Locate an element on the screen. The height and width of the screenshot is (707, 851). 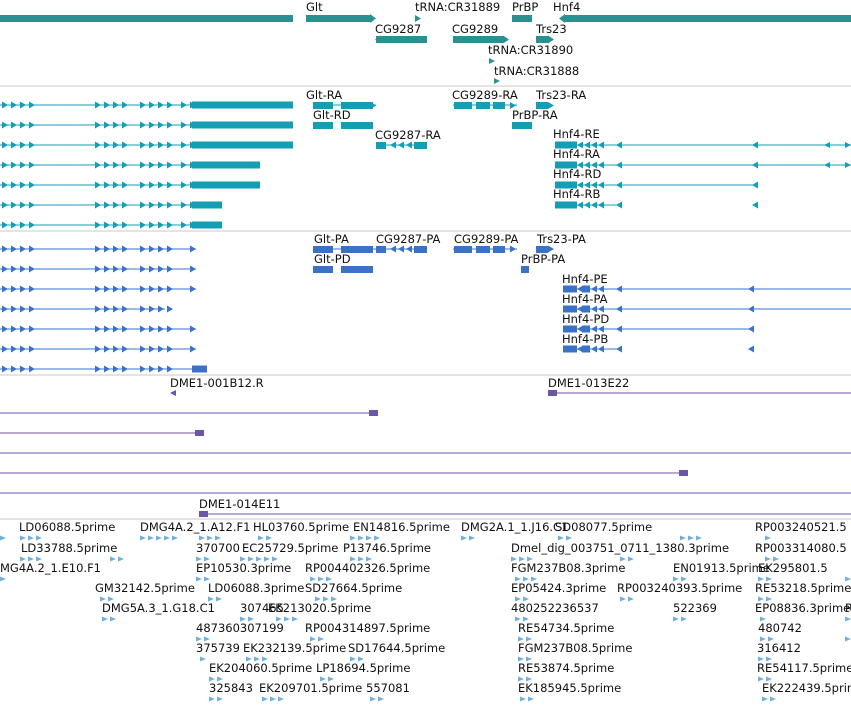
gene-cg9287-block is located at coordinates (401, 39).